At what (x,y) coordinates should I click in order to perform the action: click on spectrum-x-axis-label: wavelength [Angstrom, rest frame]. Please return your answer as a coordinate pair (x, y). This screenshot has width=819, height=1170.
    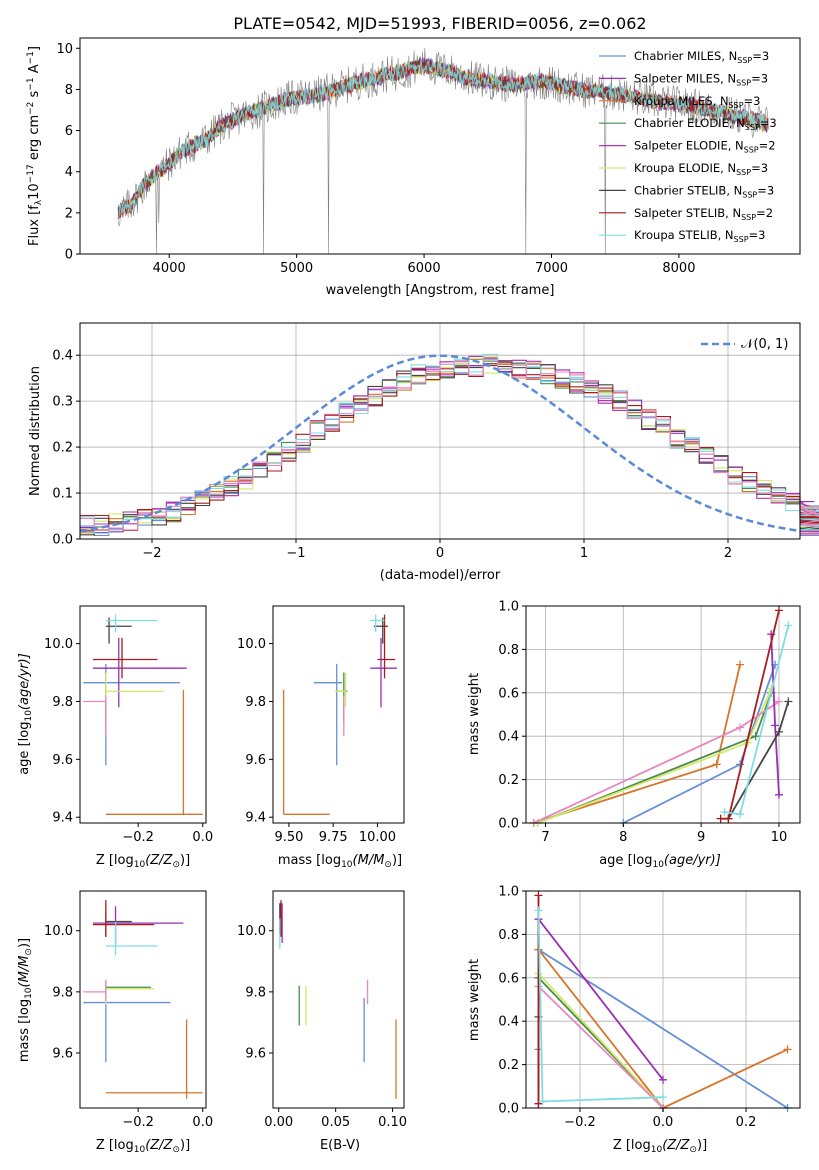
    Looking at the image, I should click on (440, 290).